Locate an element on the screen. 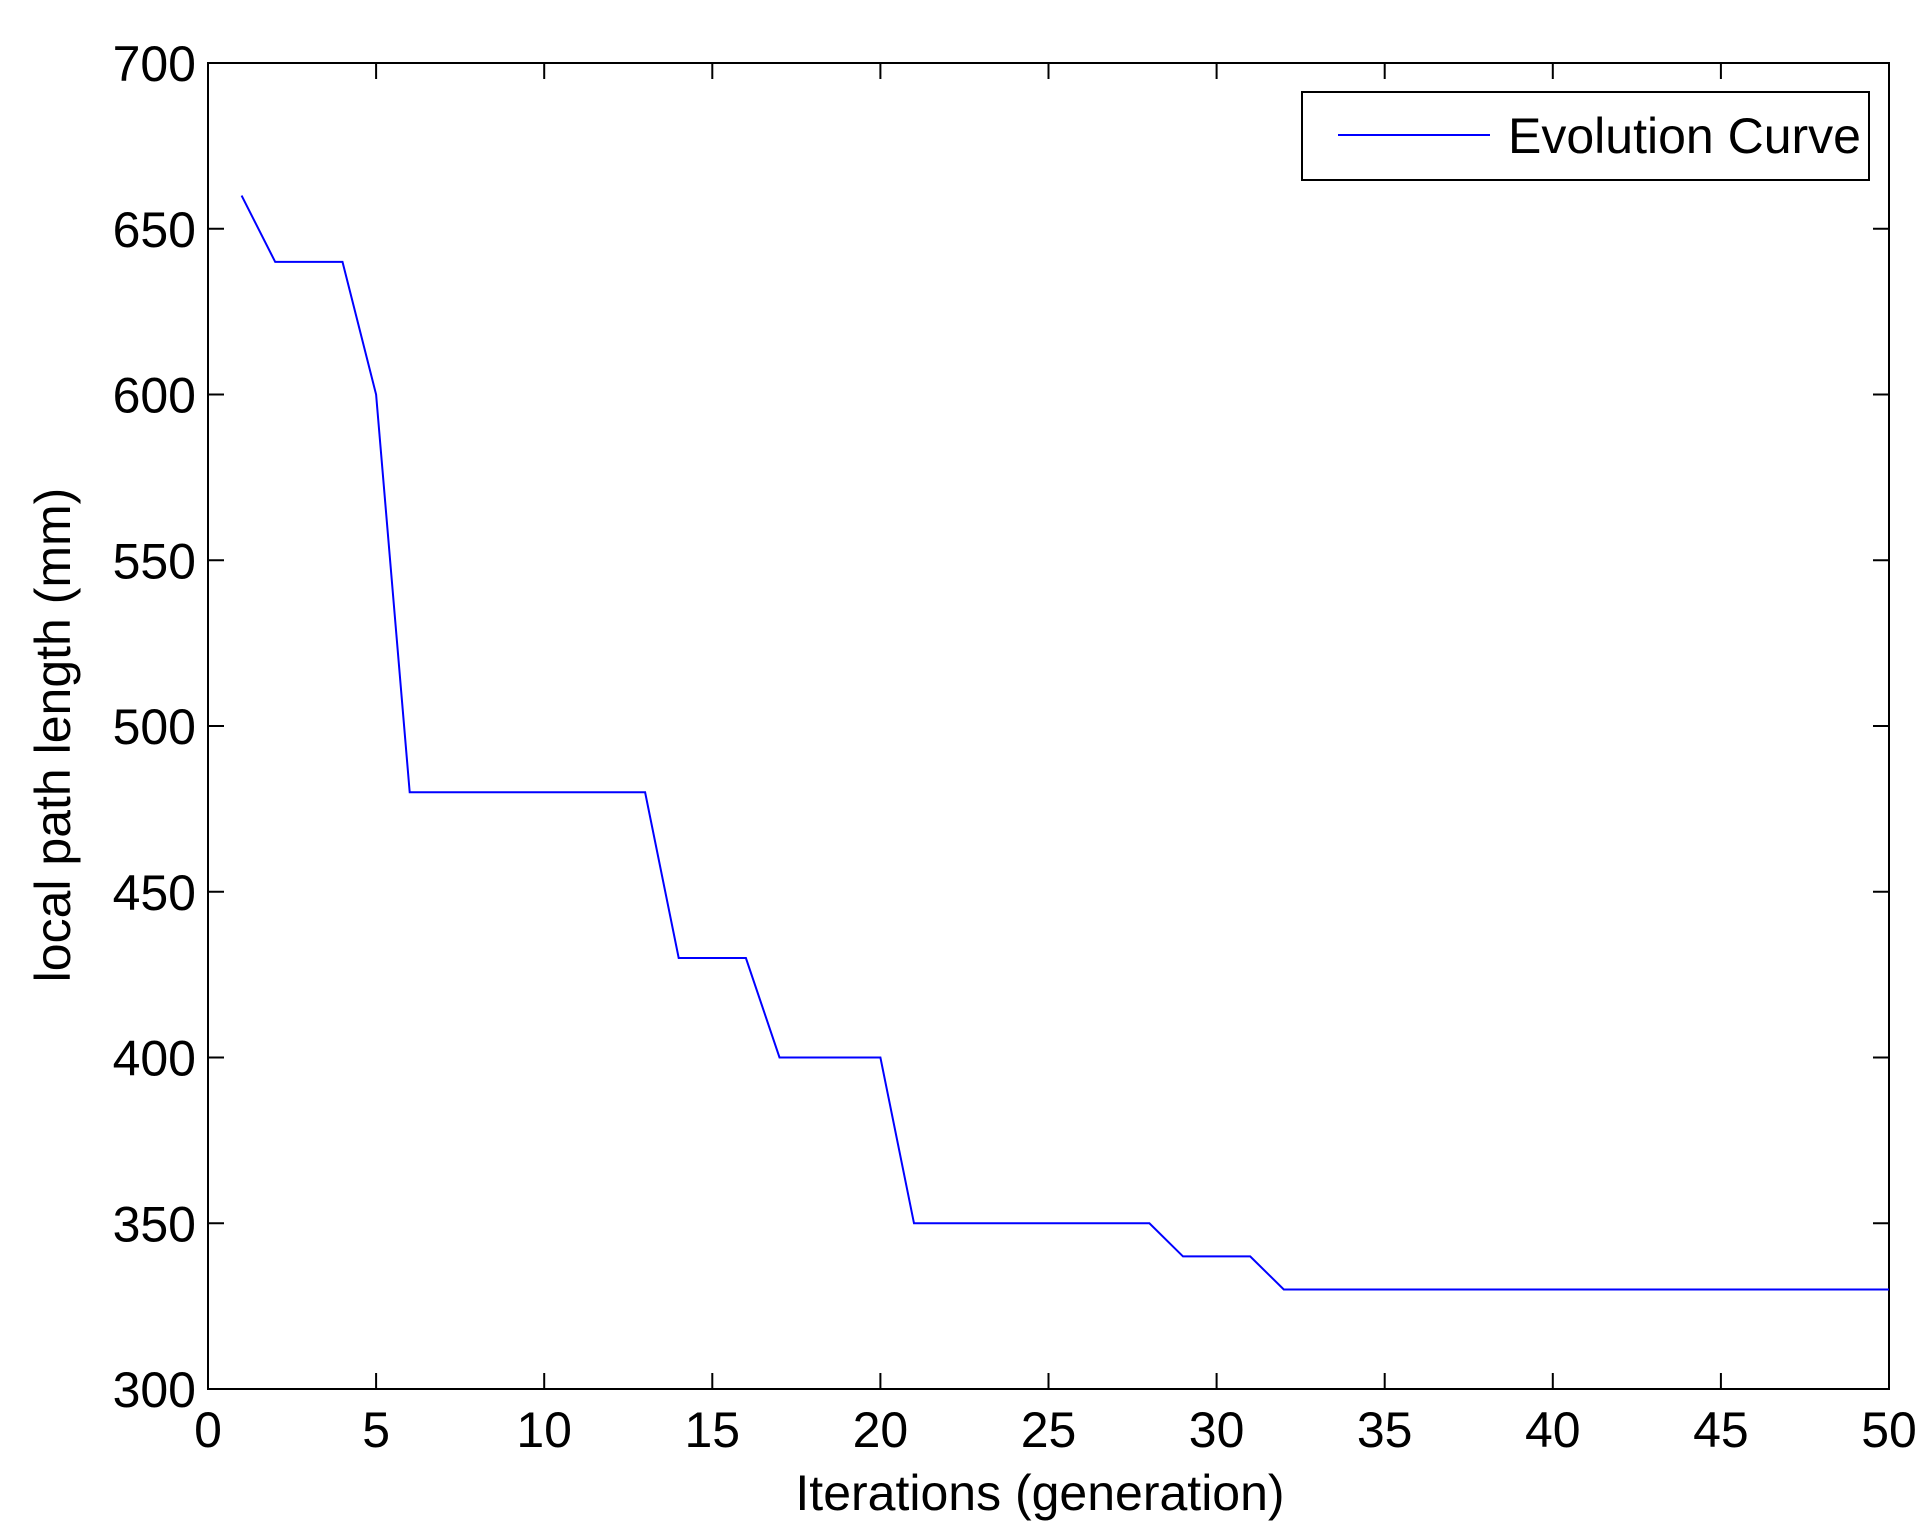  y-tick-label: 400 is located at coordinates (154, 1059).